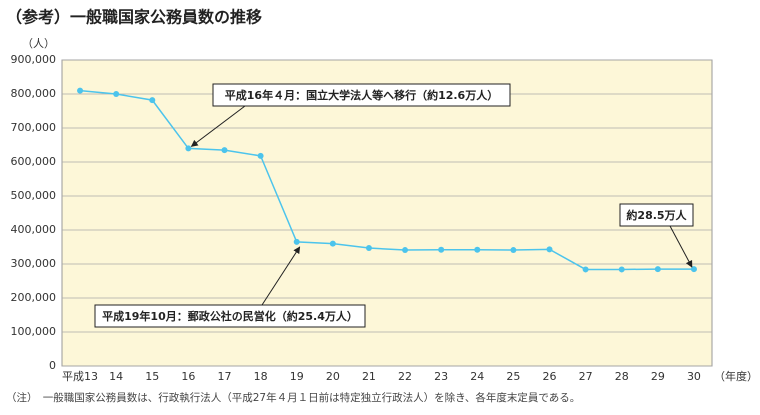 This screenshot has height=415, width=760. What do you see at coordinates (261, 376) in the screenshot?
I see `x-tick-label: 18` at bounding box center [261, 376].